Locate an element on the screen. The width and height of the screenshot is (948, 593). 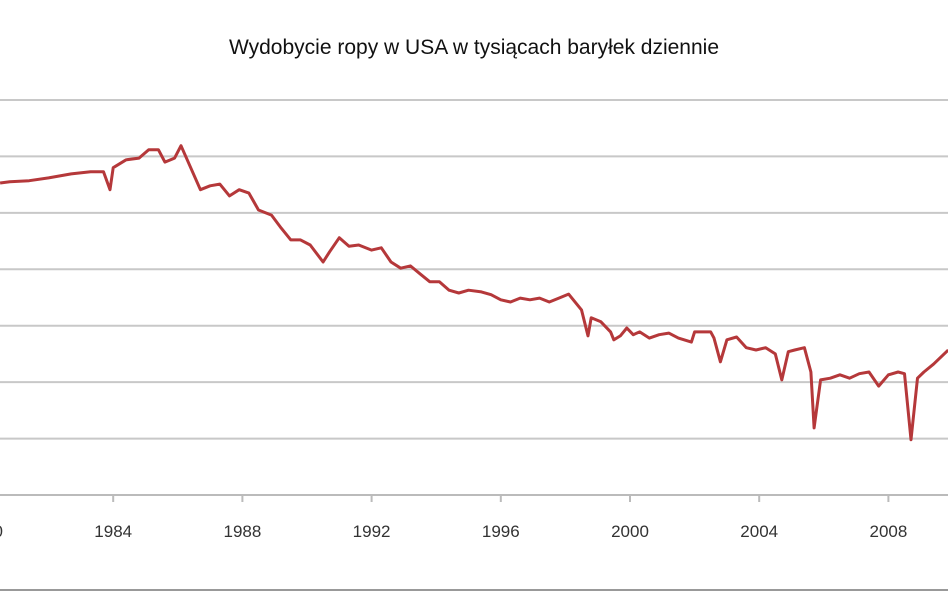
x-tick-label: 1992 is located at coordinates (372, 531).